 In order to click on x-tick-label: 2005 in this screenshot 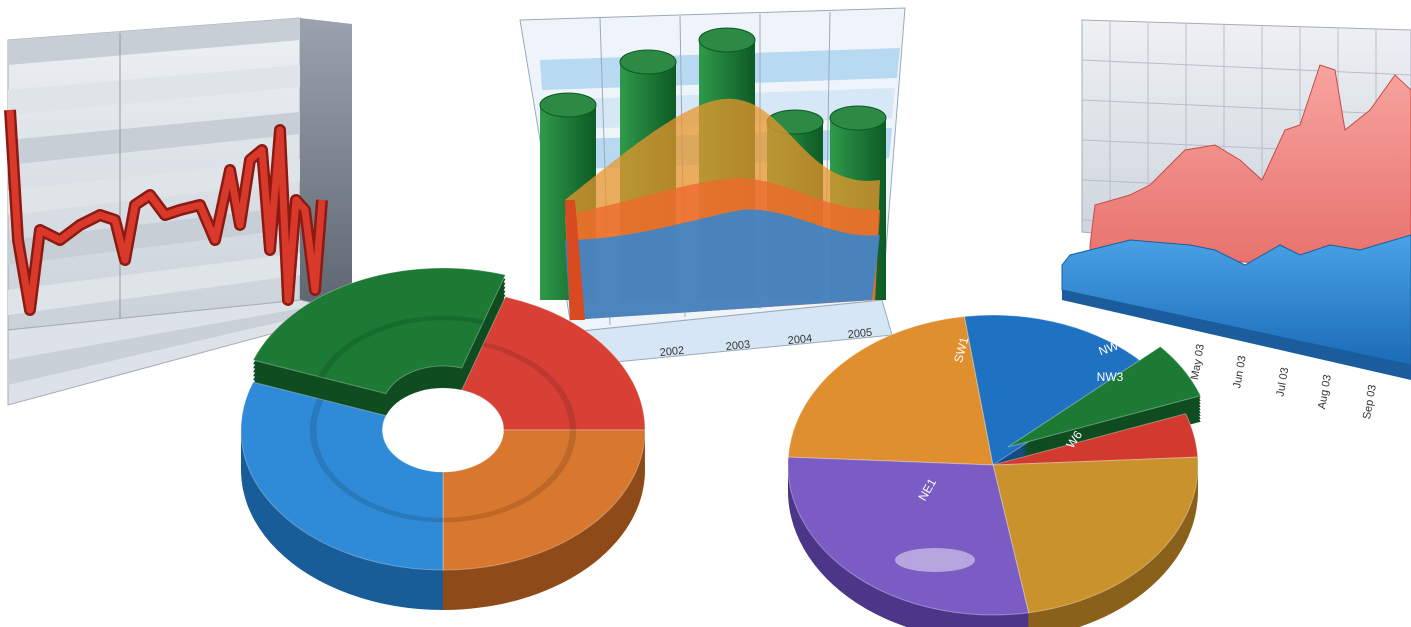, I will do `click(860, 334)`.